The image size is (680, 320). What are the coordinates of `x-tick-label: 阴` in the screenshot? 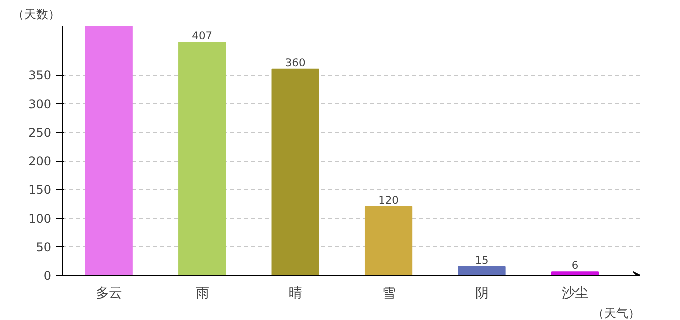 It's located at (482, 294).